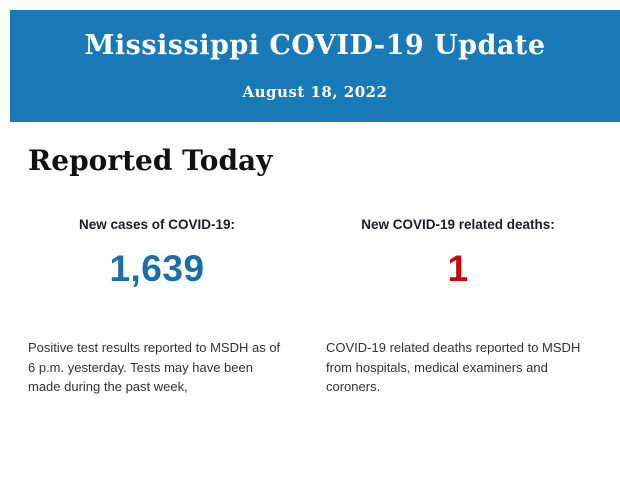  I want to click on cases-value: 1,639, so click(157, 268).